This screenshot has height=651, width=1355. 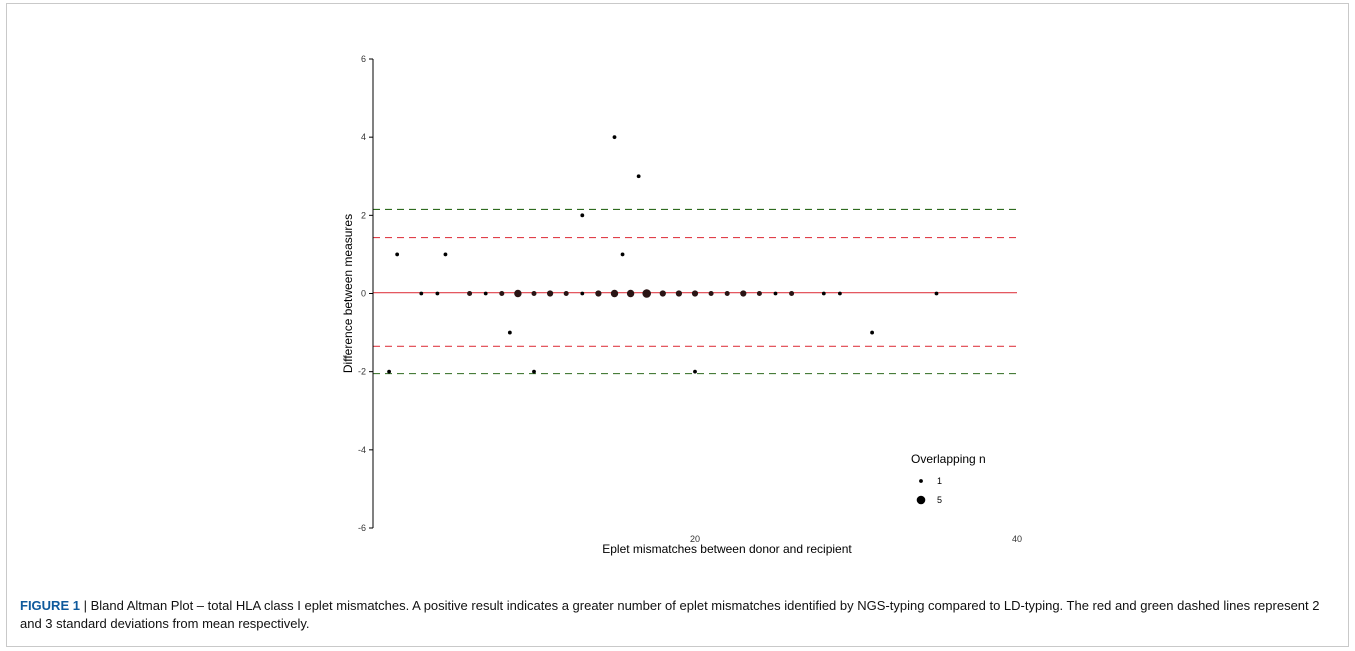 What do you see at coordinates (948, 459) in the screenshot?
I see `legend-title: Overlapping n` at bounding box center [948, 459].